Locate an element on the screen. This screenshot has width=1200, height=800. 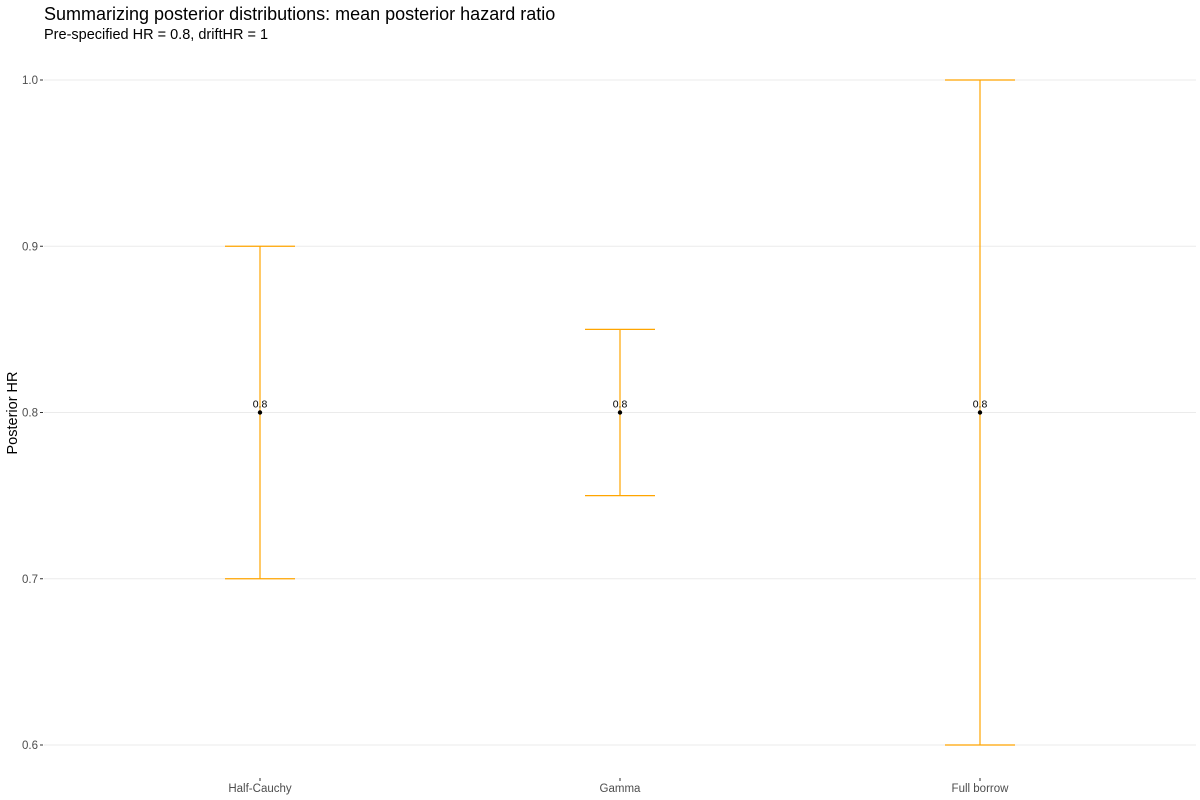
data-labels: 0.8 0.8 0.8 is located at coordinates (620, 405).